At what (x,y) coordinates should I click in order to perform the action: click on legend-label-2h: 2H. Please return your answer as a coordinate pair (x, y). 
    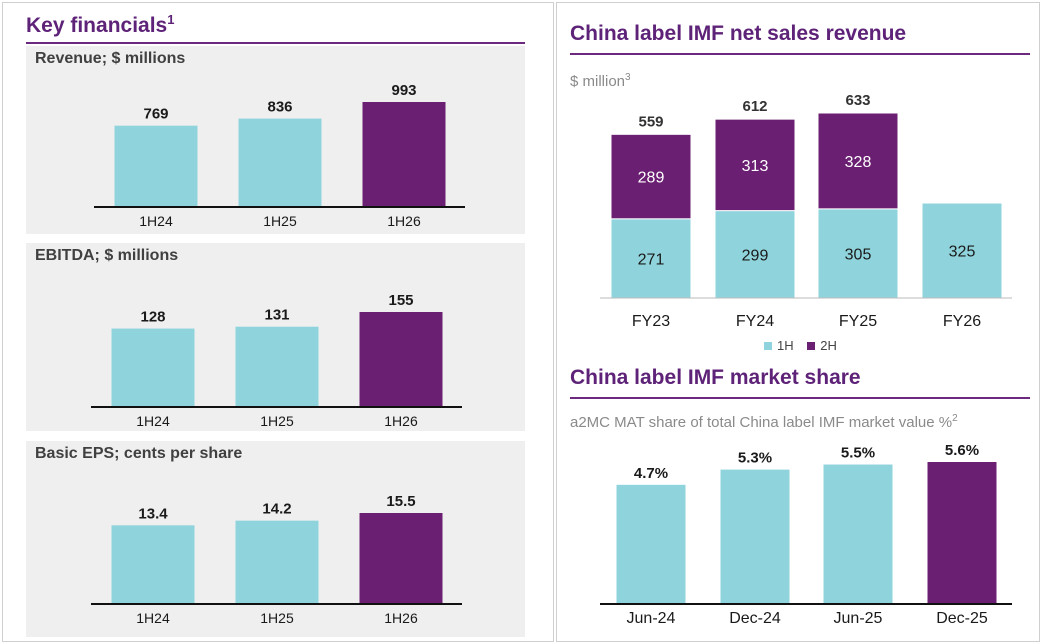
    Looking at the image, I should click on (828, 345).